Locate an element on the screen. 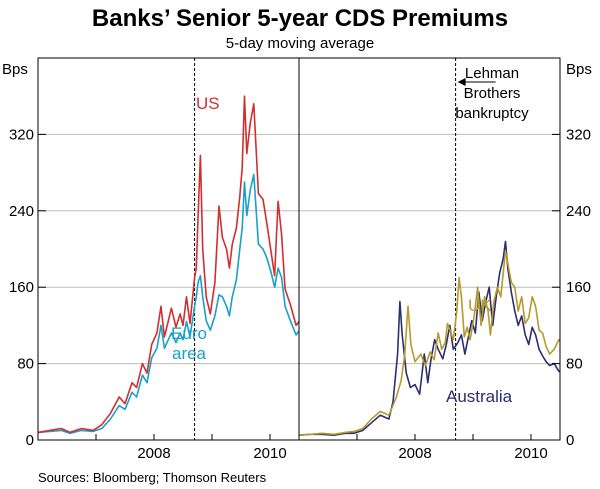  series-label-uk: UK is located at coordinates (480, 305).